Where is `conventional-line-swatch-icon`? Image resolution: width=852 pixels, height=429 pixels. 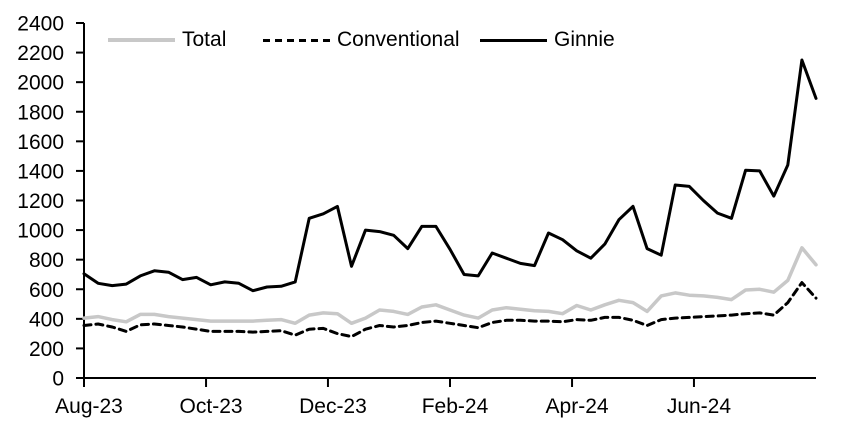
conventional-line-swatch-icon is located at coordinates (296, 40).